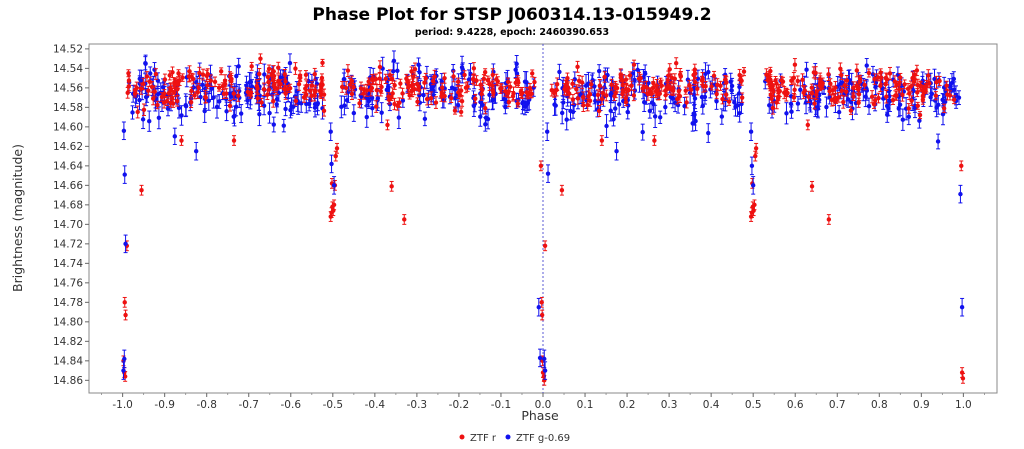 This screenshot has width=1024, height=449. I want to click on x-tick-label: -0.6, so click(291, 405).